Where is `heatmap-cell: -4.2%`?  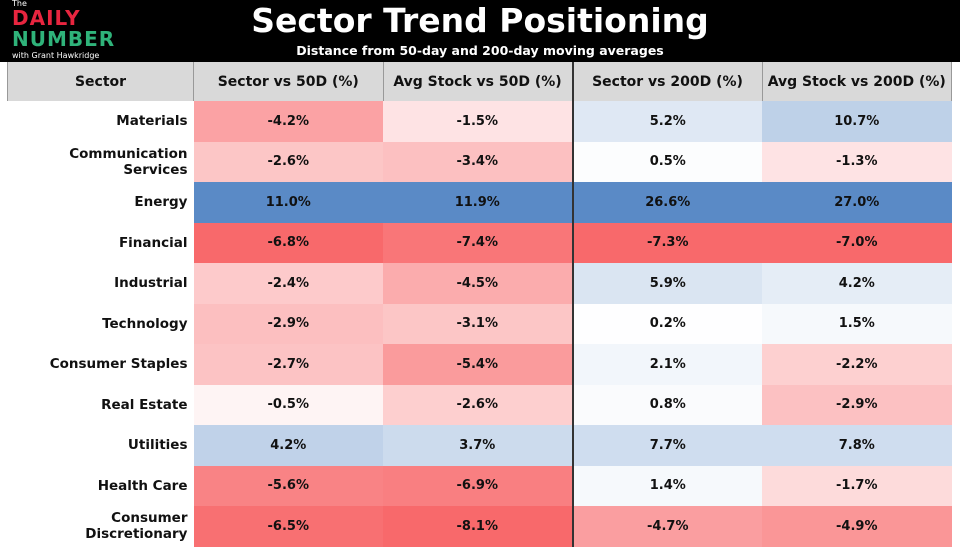 heatmap-cell: -4.2% is located at coordinates (288, 121).